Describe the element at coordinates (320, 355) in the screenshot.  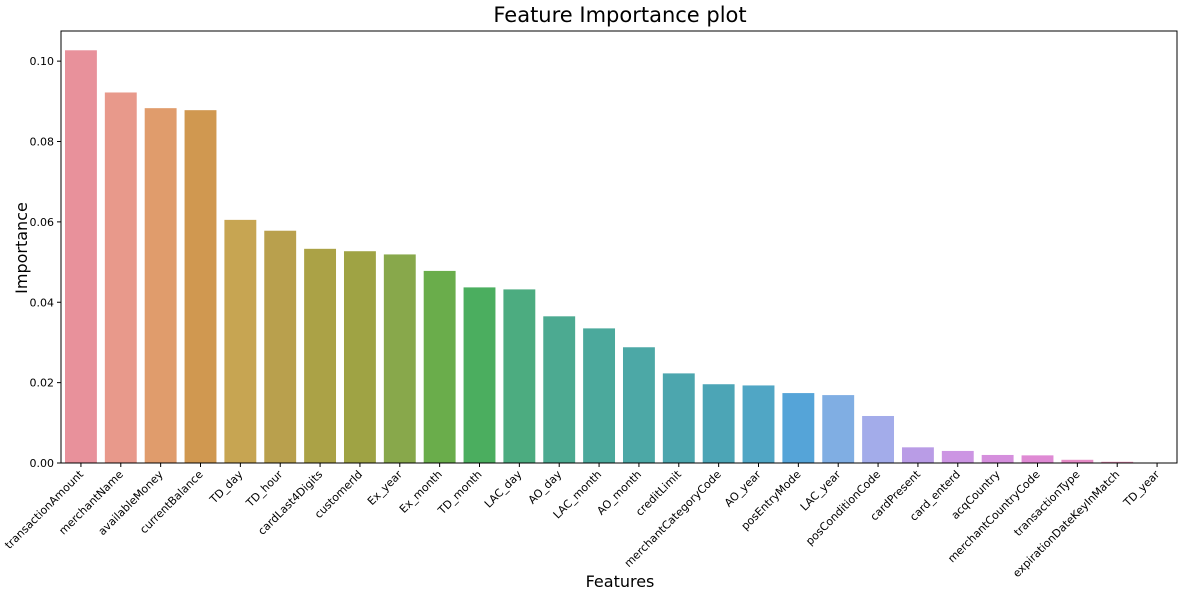
I see `bar-cardLast4Digits` at that location.